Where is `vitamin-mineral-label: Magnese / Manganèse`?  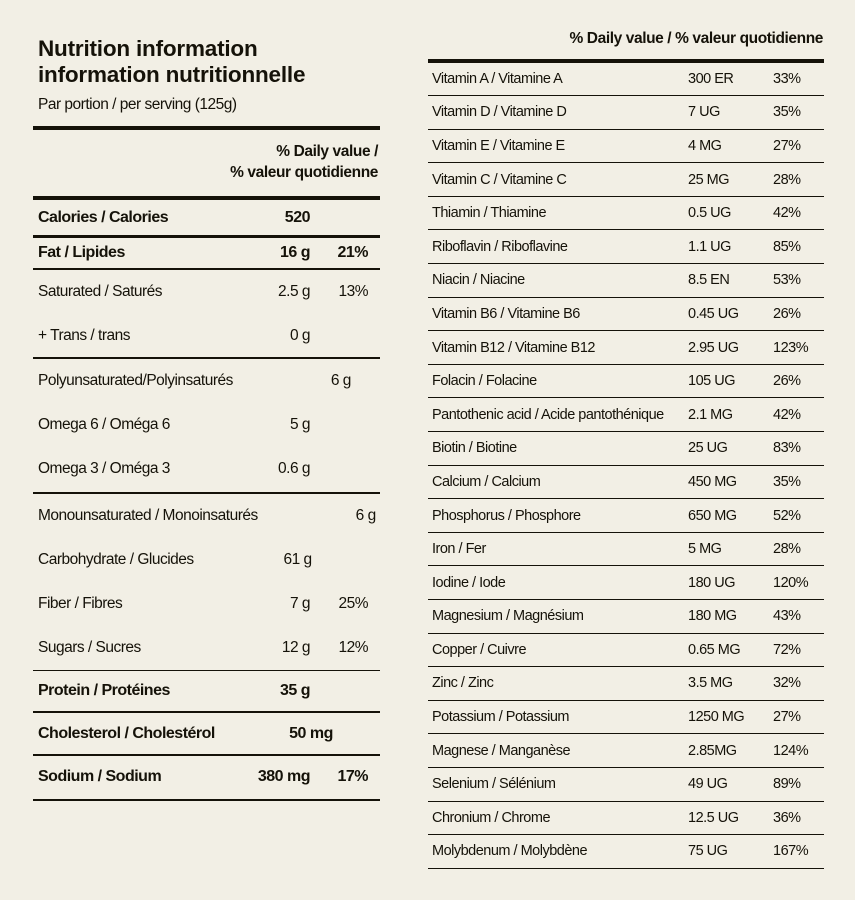
vitamin-mineral-label: Magnese / Manganèse is located at coordinates (501, 750).